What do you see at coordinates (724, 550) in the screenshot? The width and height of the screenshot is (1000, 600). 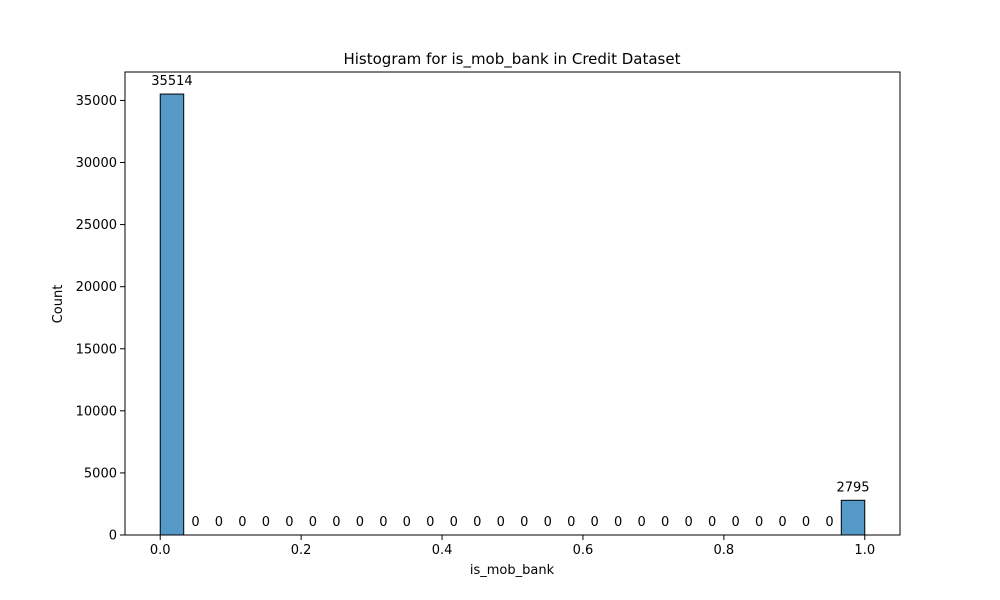 I see `x-tick-label: 0.8` at bounding box center [724, 550].